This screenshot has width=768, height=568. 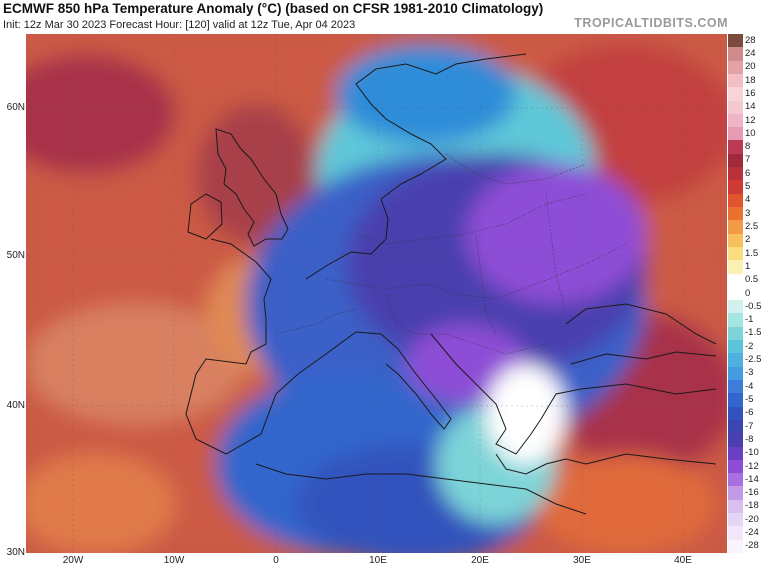 I want to click on colorbar-label: 7, so click(x=748, y=160).